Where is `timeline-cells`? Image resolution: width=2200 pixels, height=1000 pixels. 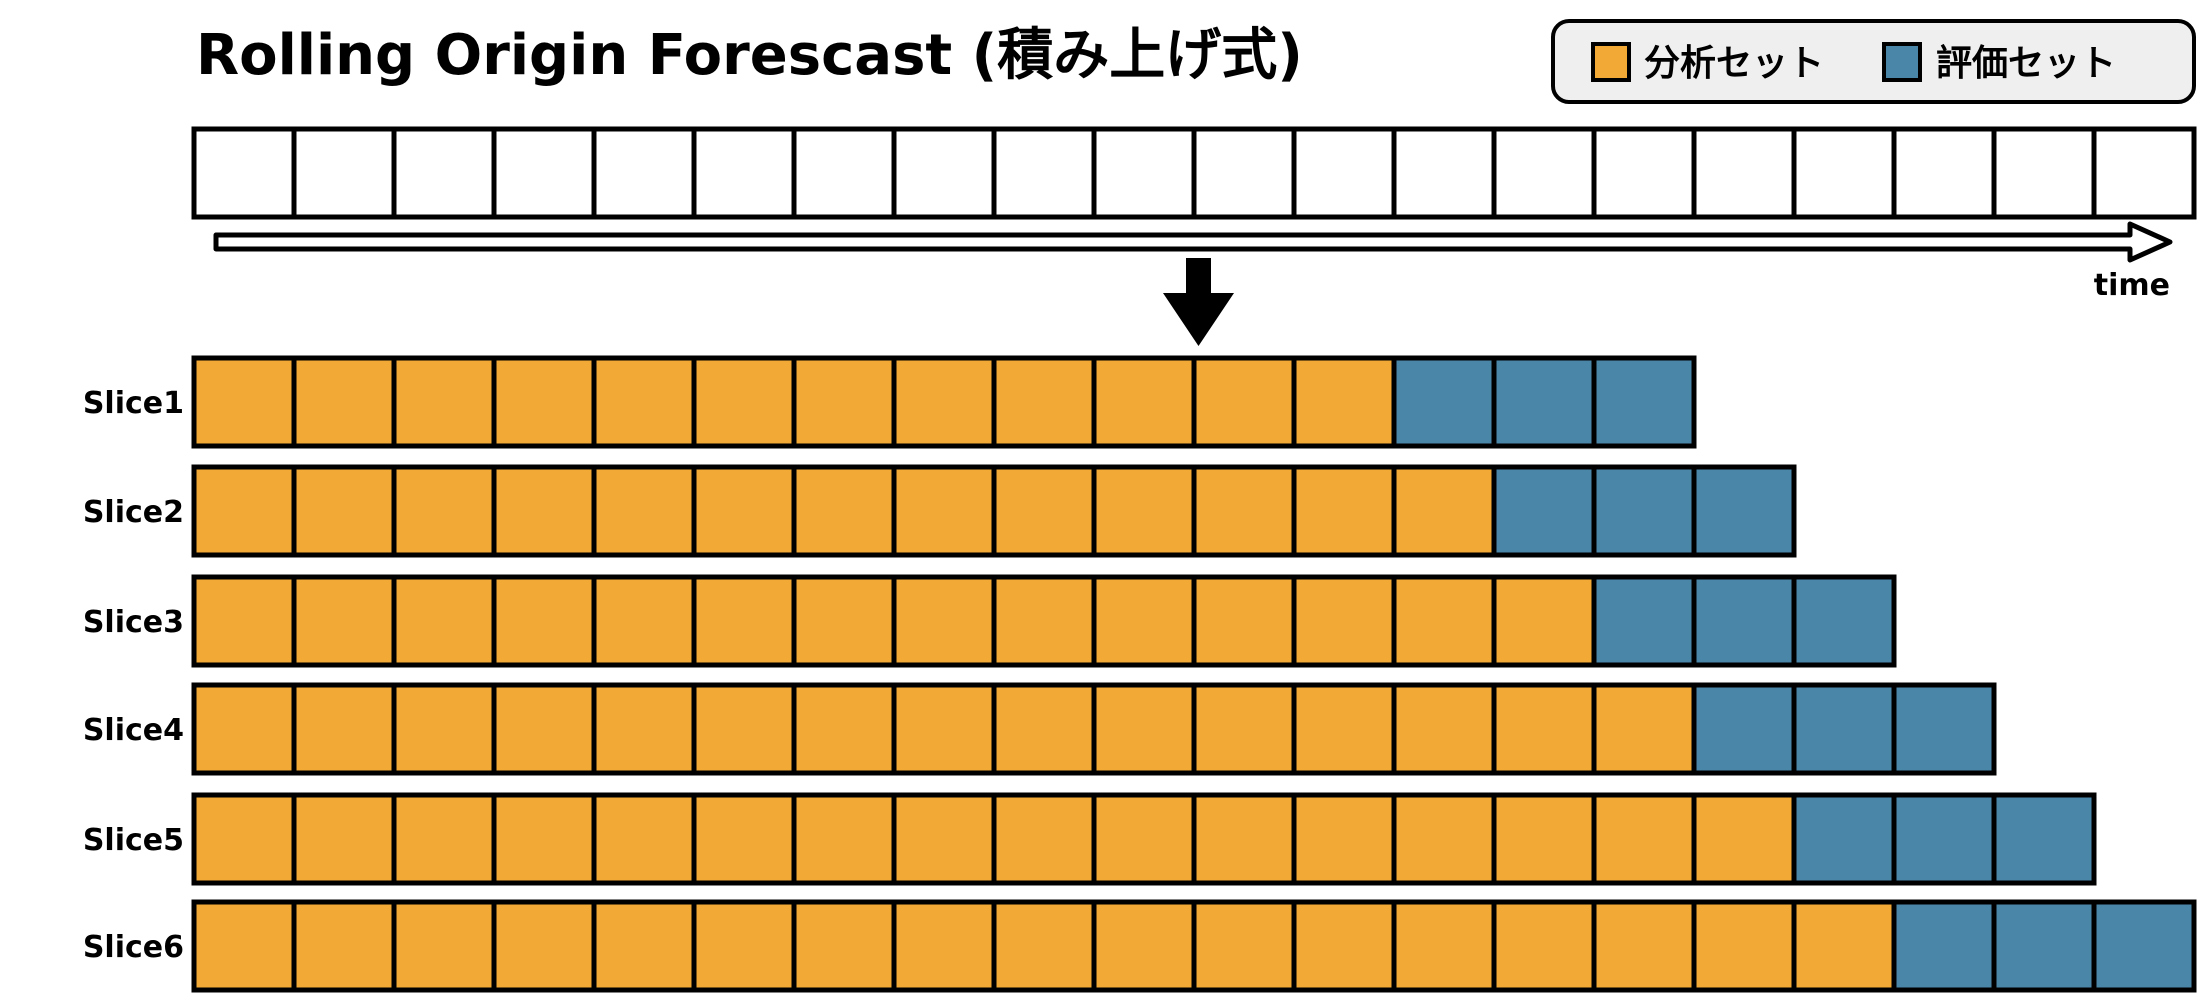 timeline-cells is located at coordinates (1194, 173).